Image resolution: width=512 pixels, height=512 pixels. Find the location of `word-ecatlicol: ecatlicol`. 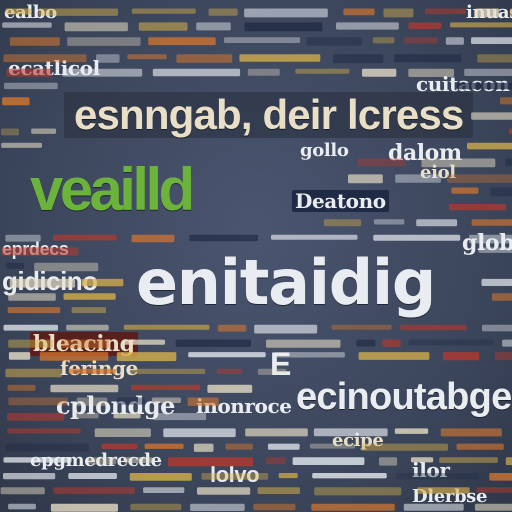

word-ecatlicol: ecatlicol is located at coordinates (54, 68).